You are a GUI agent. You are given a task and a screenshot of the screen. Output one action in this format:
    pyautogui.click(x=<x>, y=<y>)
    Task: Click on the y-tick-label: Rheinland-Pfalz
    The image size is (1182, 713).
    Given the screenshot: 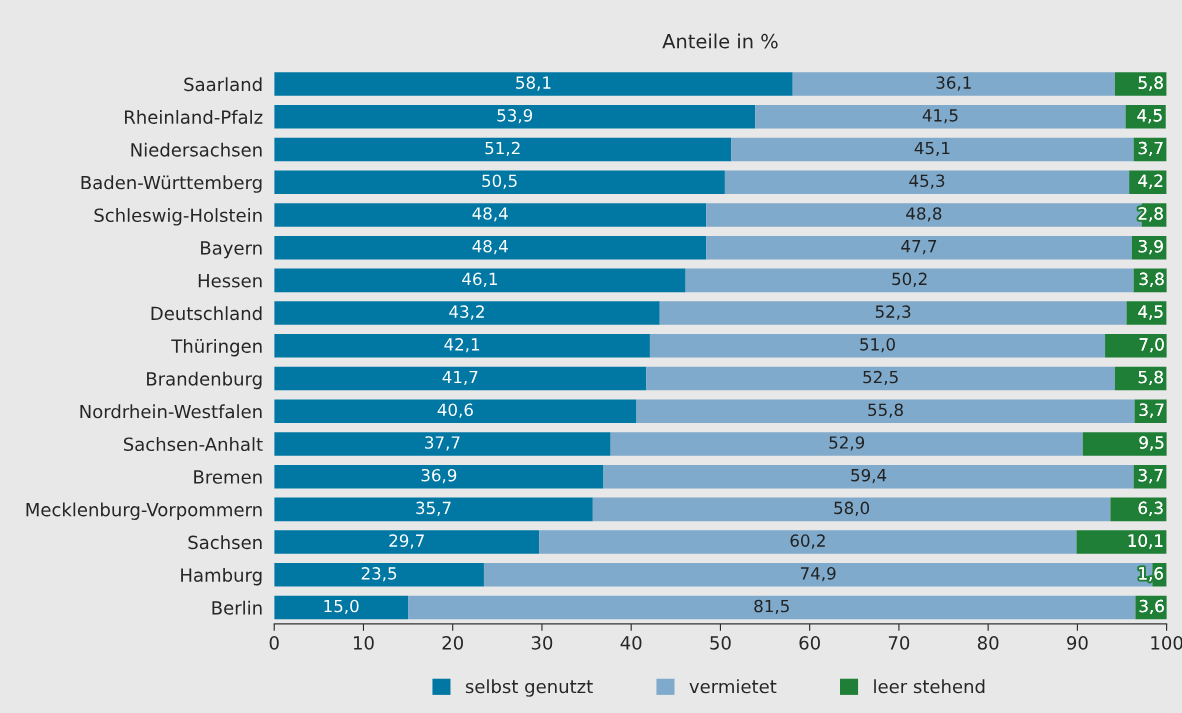 What is the action you would take?
    pyautogui.click(x=194, y=116)
    